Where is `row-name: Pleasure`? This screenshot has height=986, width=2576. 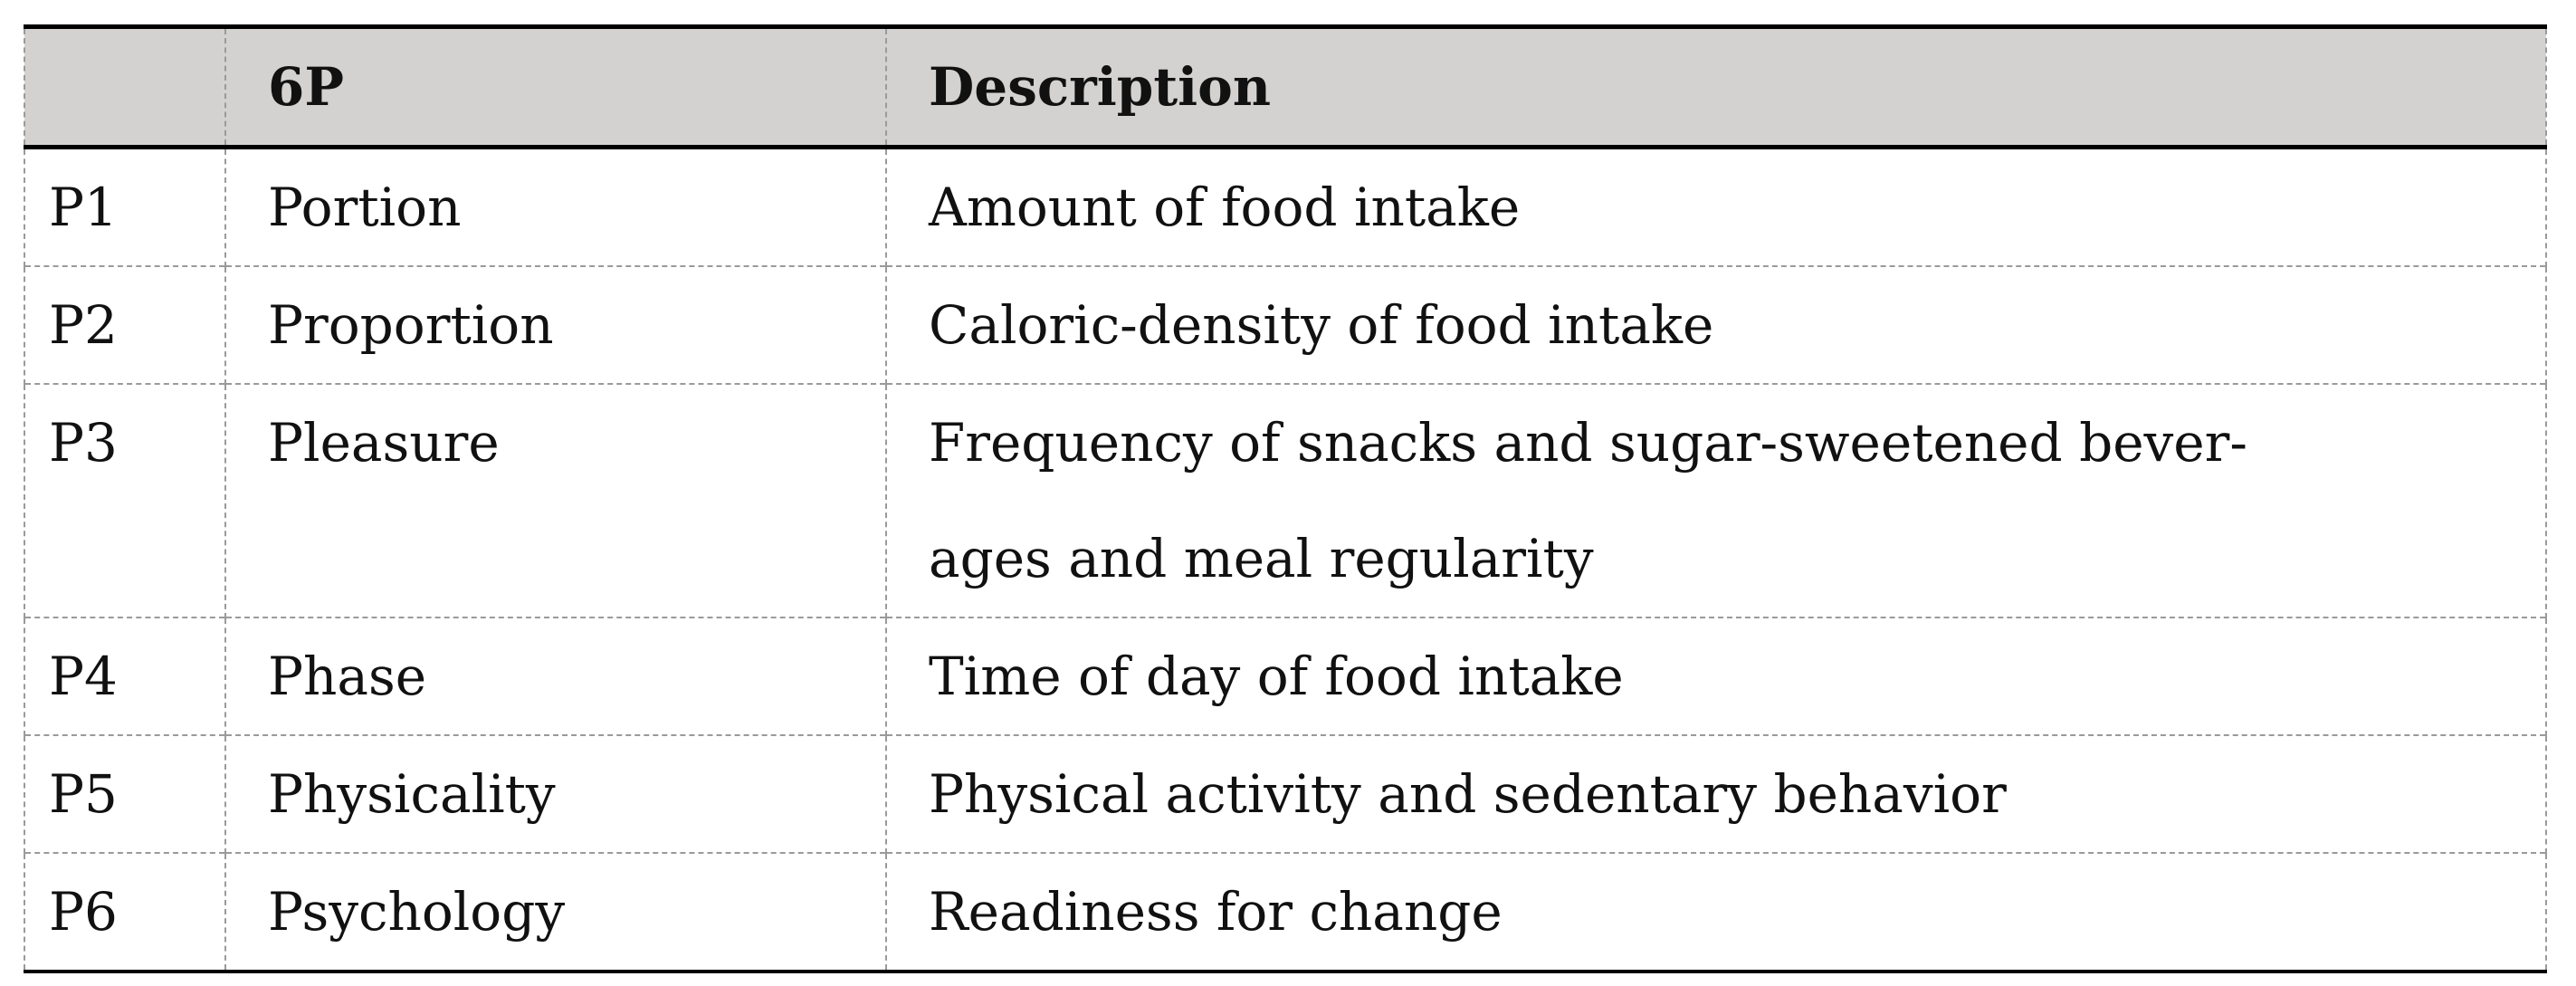 row-name: Pleasure is located at coordinates (555, 500).